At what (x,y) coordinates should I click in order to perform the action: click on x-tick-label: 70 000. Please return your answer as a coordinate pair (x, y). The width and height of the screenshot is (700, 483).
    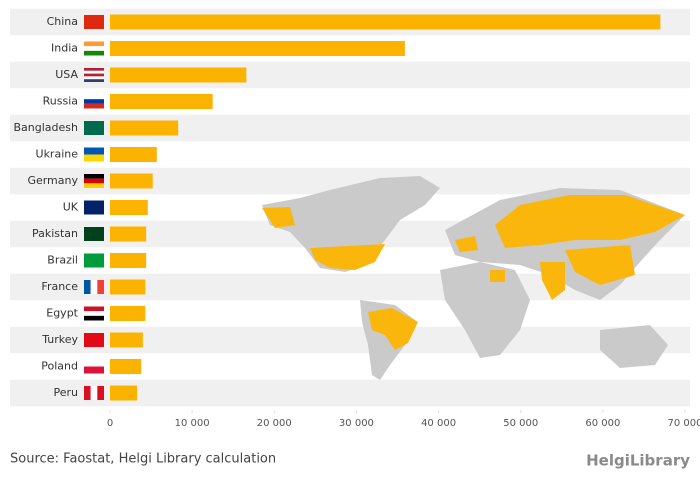
    Looking at the image, I should click on (684, 423).